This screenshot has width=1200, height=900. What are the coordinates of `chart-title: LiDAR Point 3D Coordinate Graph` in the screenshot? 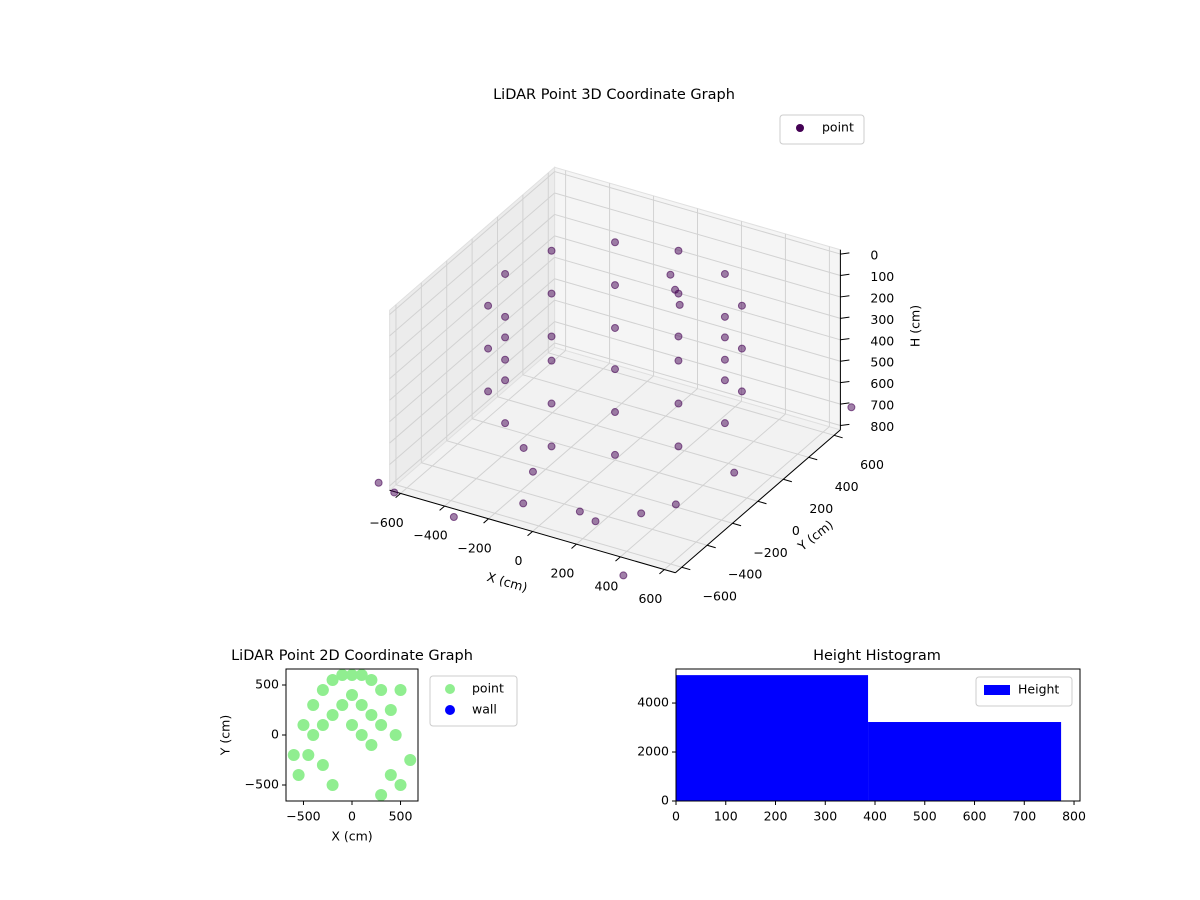 It's located at (614, 95).